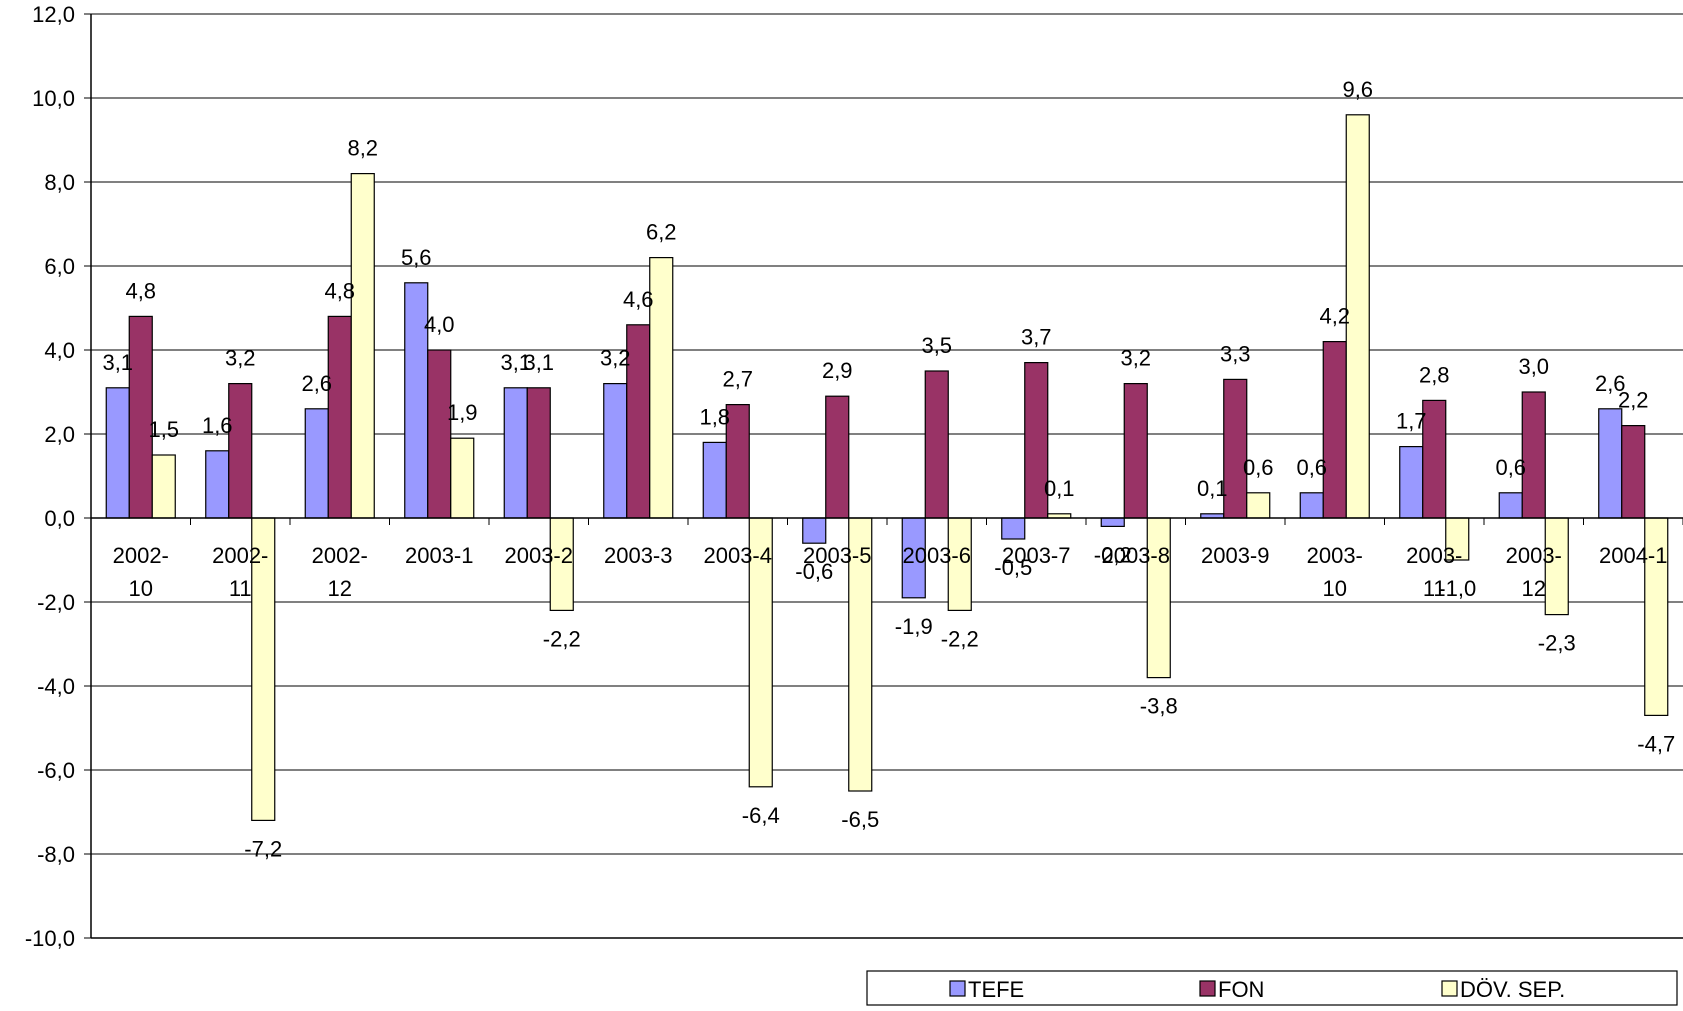 The image size is (1683, 1011). What do you see at coordinates (59, 182) in the screenshot?
I see `y-tick-label: 8,0` at bounding box center [59, 182].